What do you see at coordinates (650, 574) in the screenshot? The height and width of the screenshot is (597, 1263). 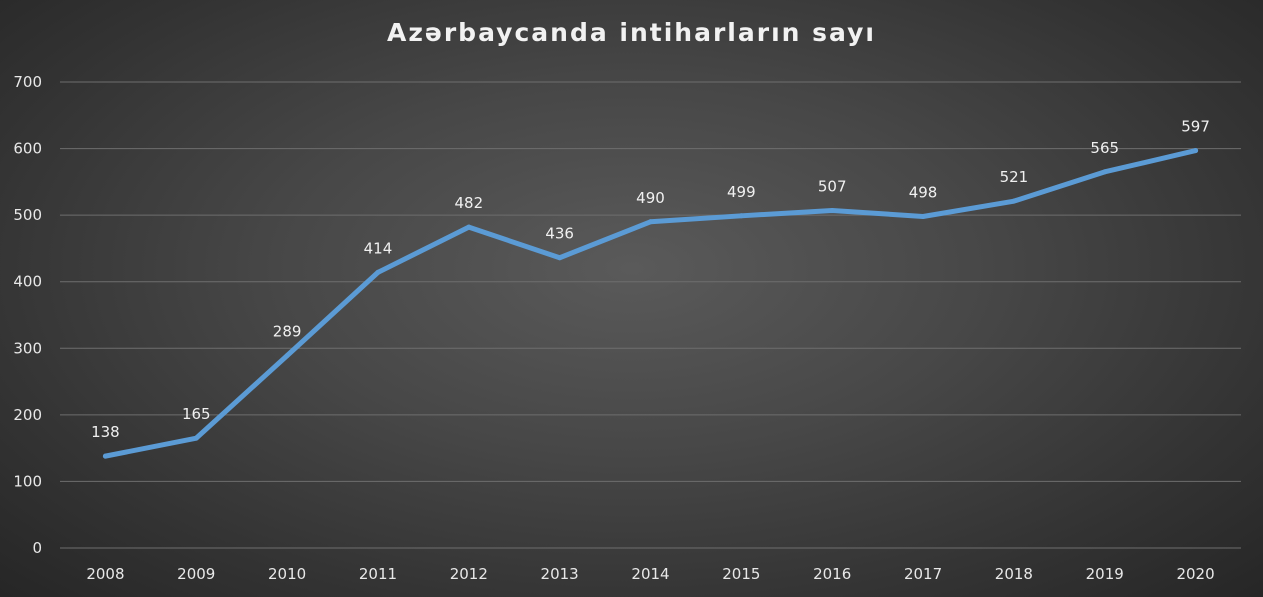 I see `x-tick-label: 2014` at bounding box center [650, 574].